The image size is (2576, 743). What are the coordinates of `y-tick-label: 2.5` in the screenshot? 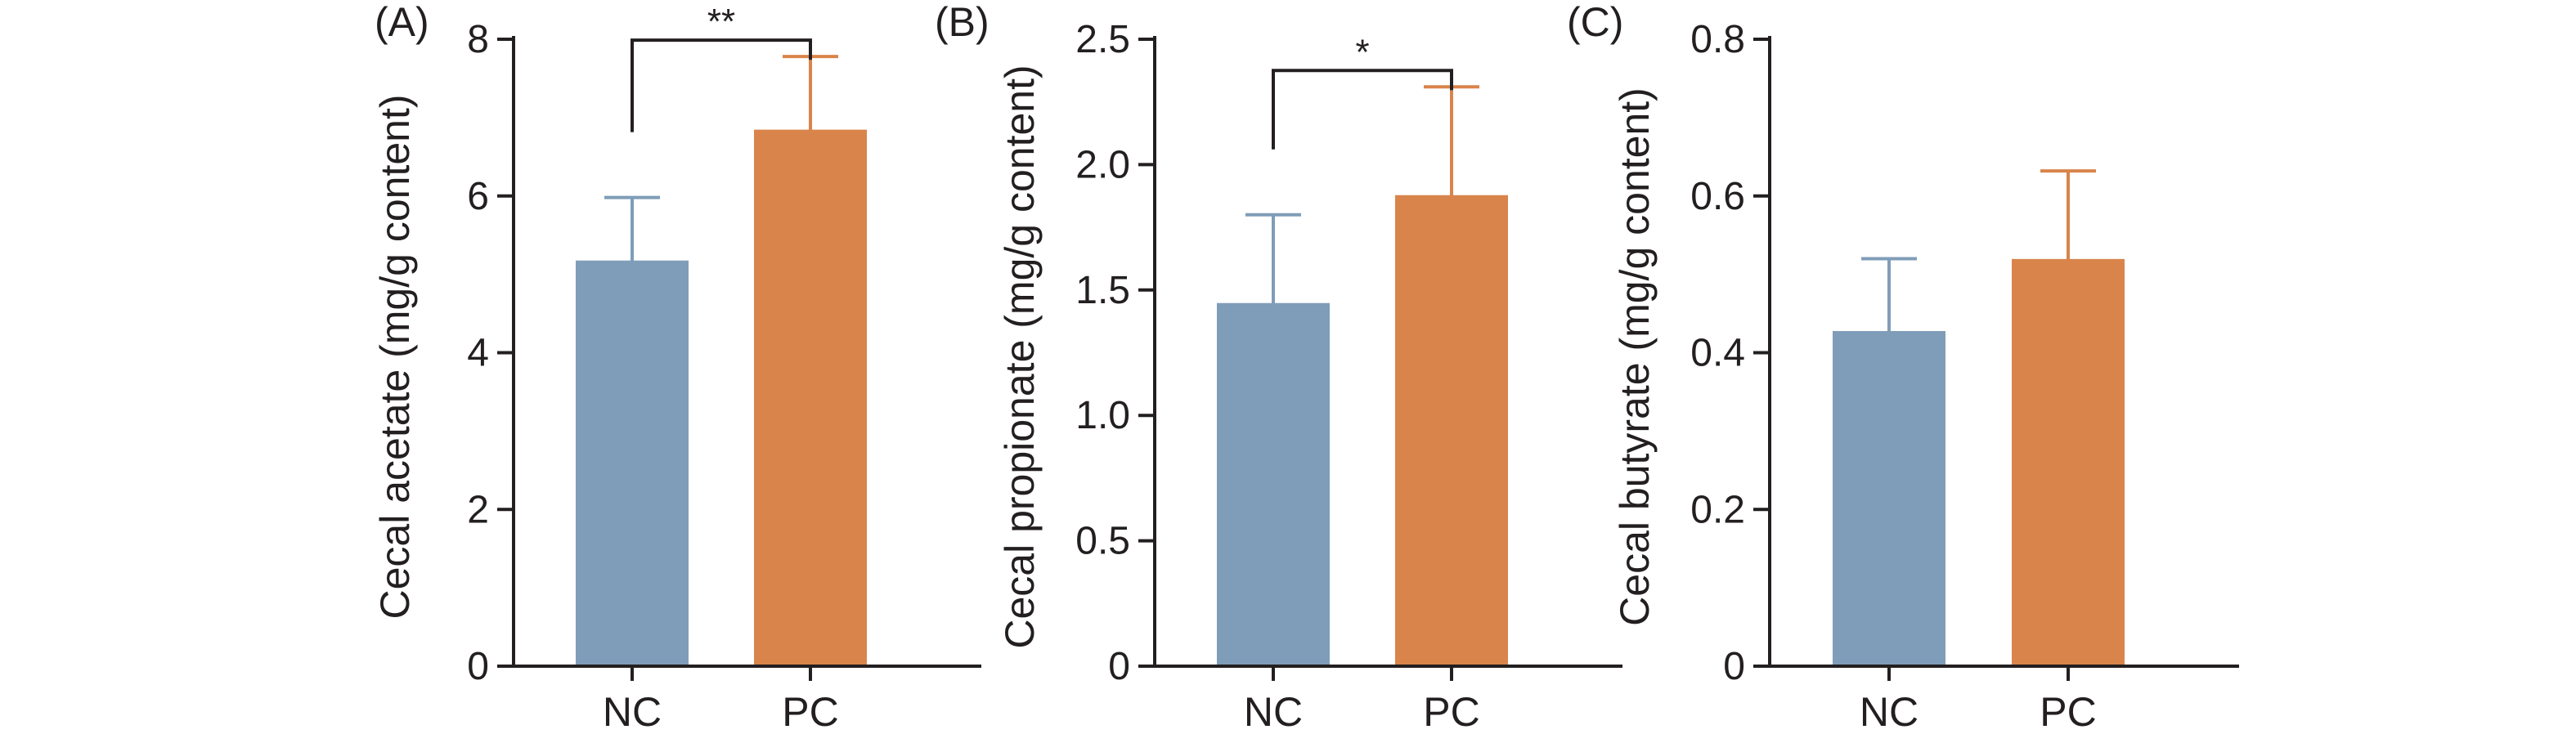 It's located at (1102, 39).